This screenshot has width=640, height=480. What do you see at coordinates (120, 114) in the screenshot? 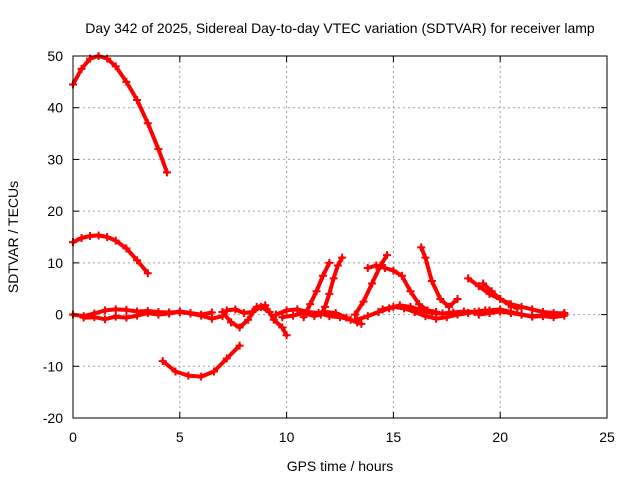
I see `series-arc-high` at bounding box center [120, 114].